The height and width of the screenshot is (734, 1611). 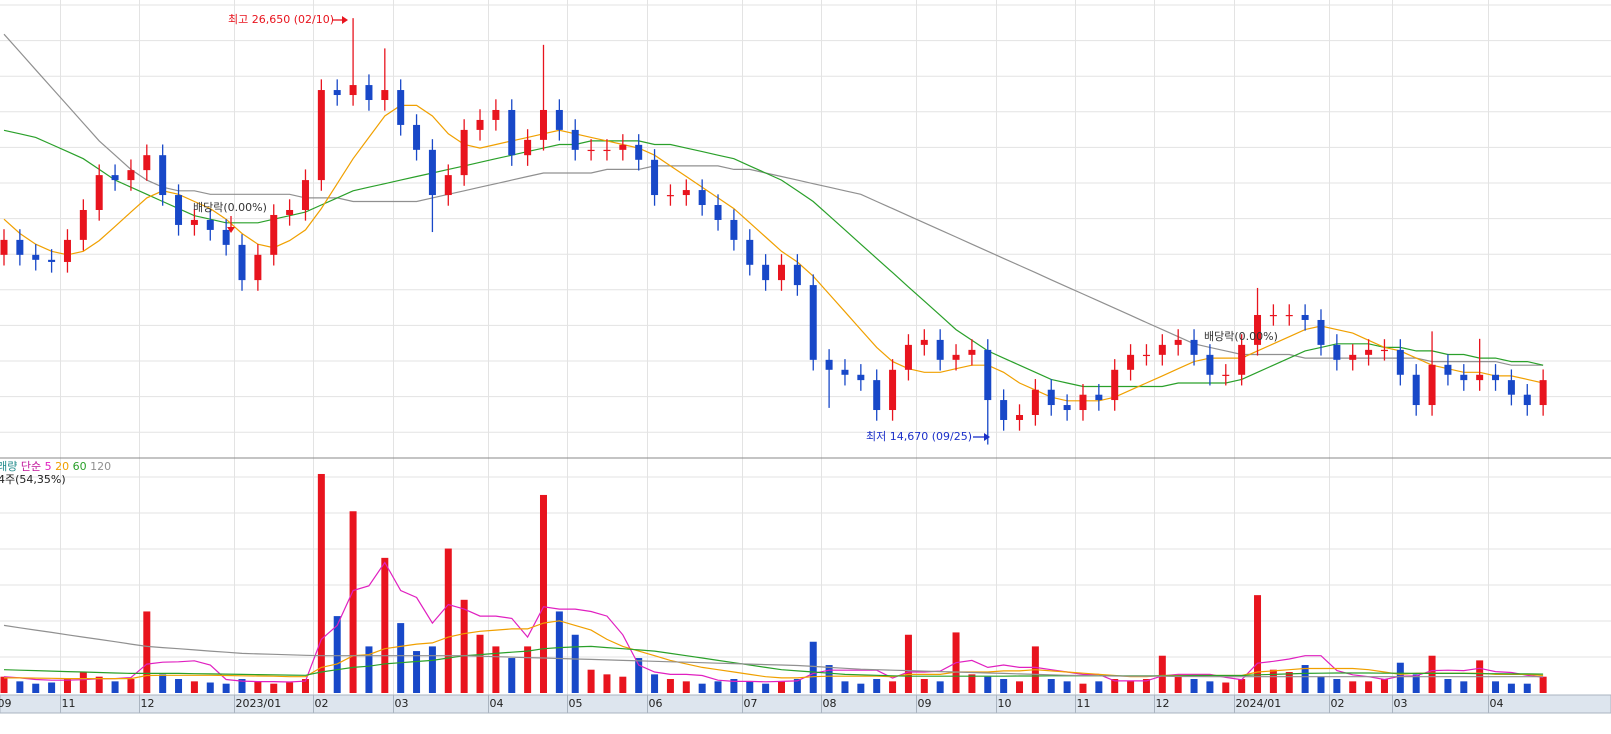 I want to click on legend-ma-label: 단순, so click(x=31, y=466).